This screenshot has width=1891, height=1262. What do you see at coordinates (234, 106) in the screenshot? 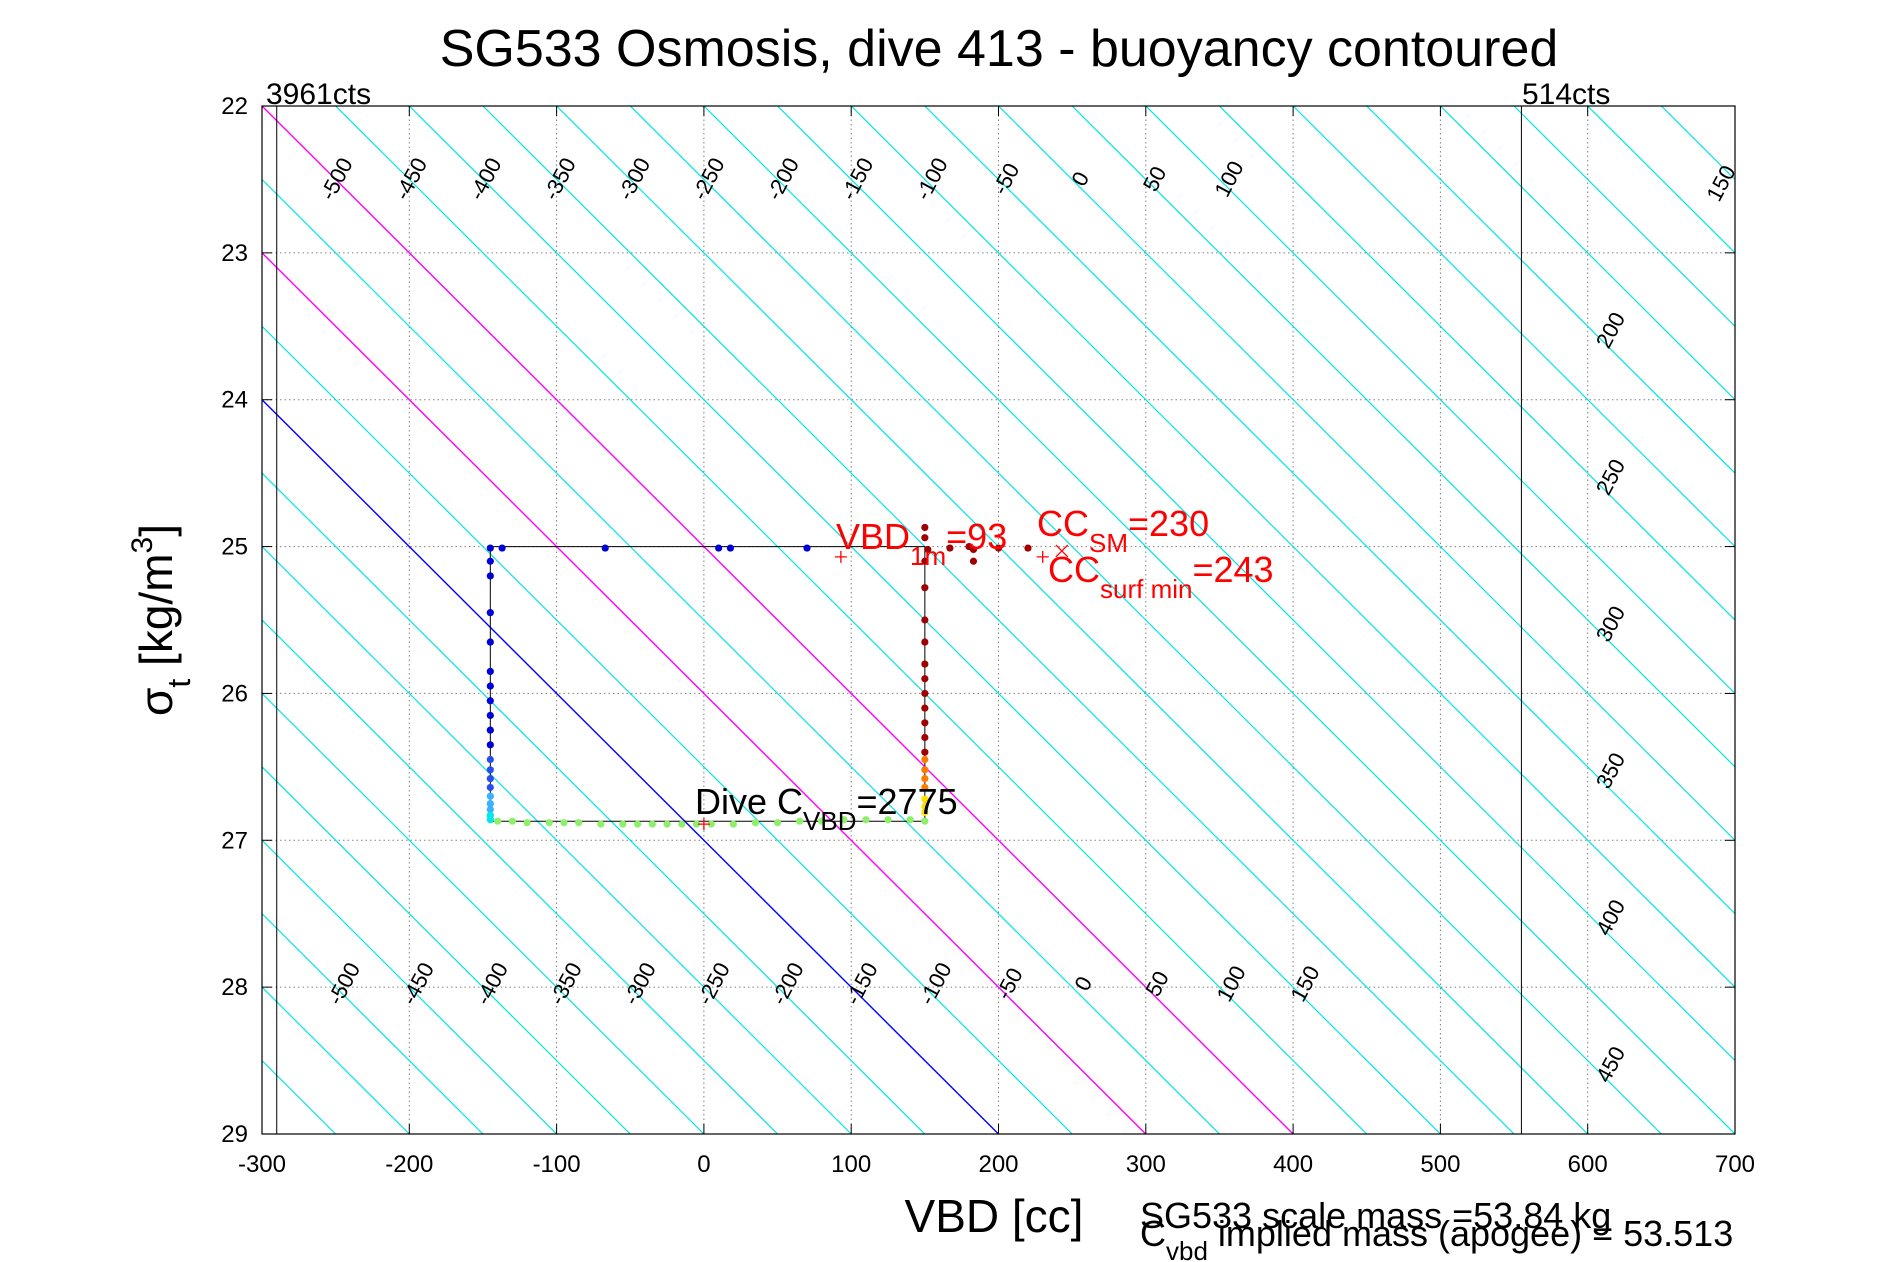
I see `y-tick-label: 22` at bounding box center [234, 106].